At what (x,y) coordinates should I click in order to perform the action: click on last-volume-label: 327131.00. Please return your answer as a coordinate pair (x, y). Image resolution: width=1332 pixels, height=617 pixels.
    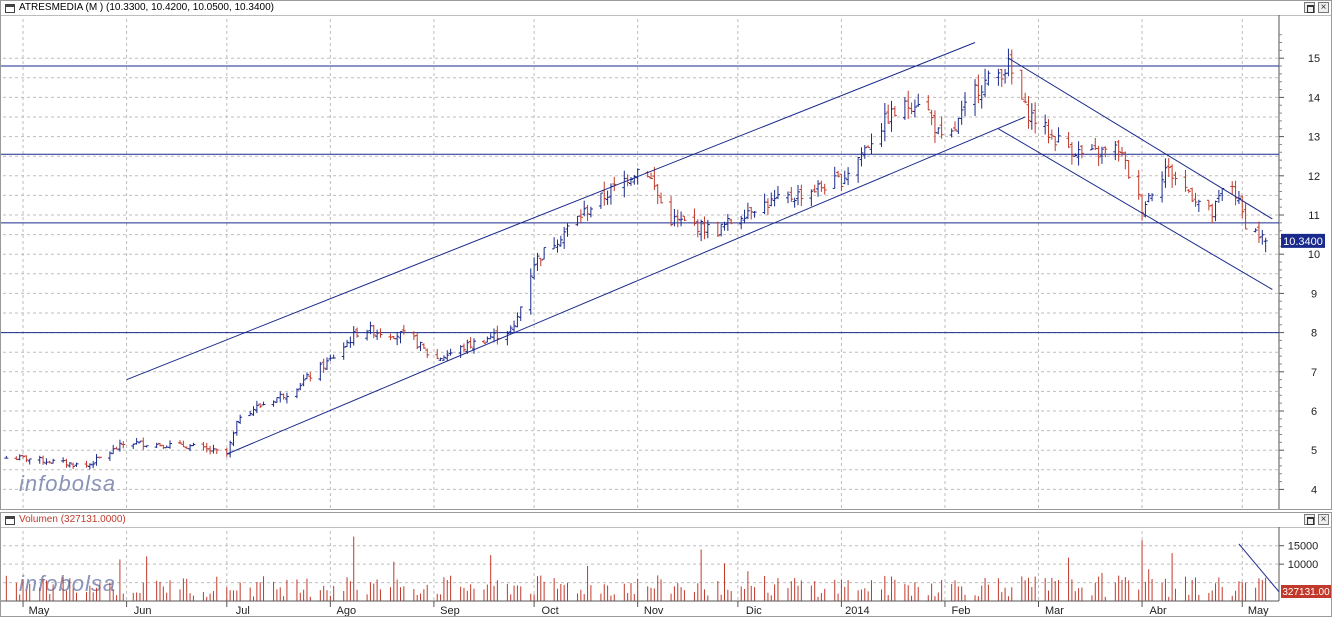
    Looking at the image, I should click on (1306, 592).